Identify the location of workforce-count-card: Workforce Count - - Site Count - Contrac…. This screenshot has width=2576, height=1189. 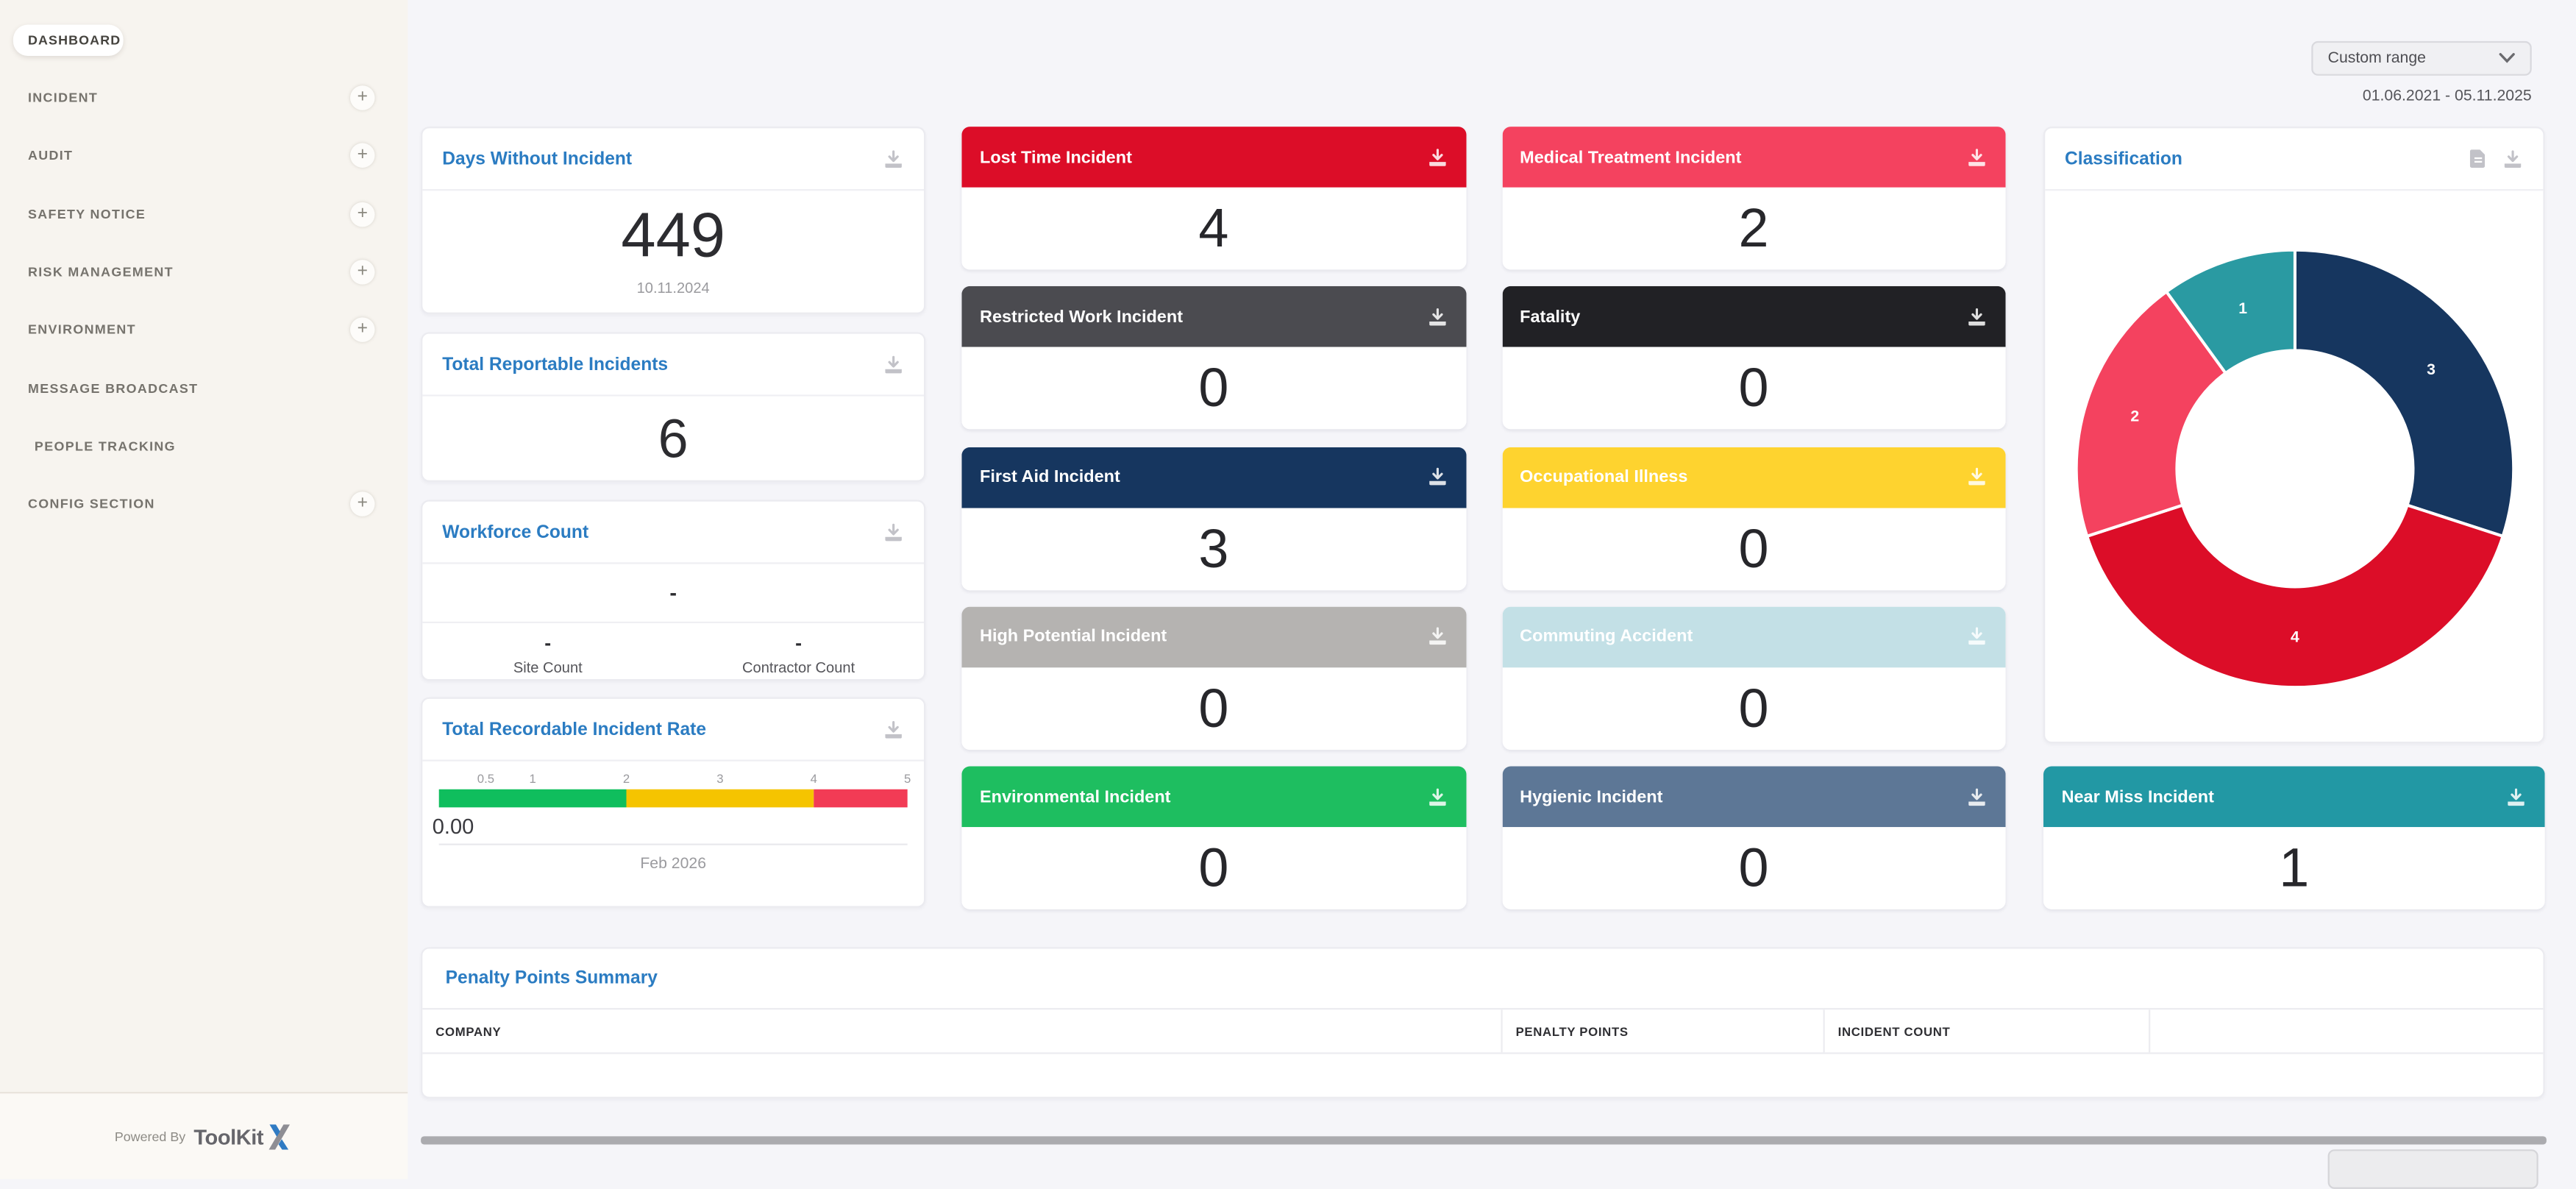
(673, 590).